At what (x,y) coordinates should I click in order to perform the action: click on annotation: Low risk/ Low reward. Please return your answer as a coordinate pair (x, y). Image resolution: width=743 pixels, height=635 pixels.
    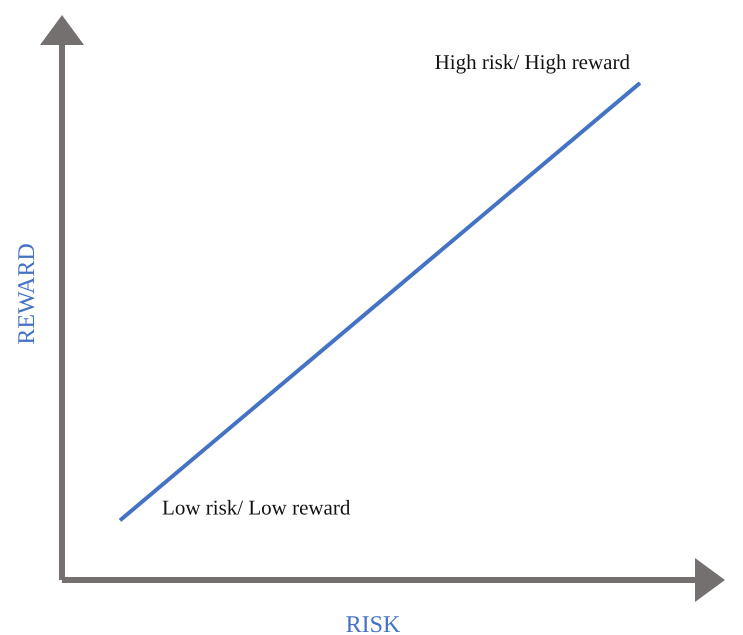
    Looking at the image, I should click on (256, 507).